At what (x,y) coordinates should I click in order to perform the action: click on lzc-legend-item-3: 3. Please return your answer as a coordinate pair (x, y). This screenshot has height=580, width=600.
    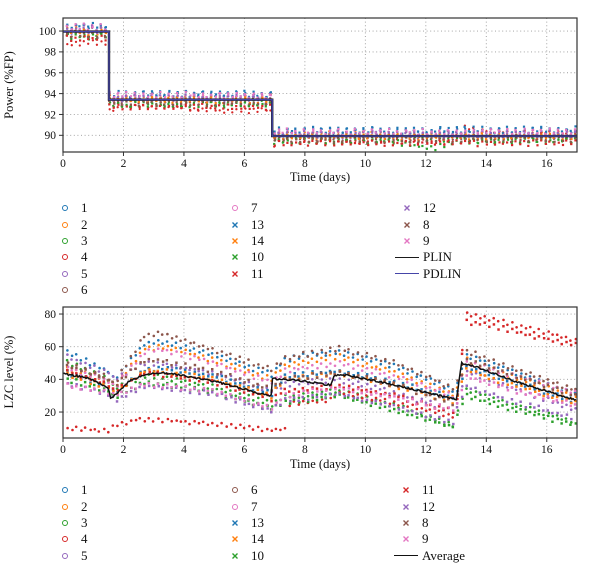
    Looking at the image, I should click on (70, 523).